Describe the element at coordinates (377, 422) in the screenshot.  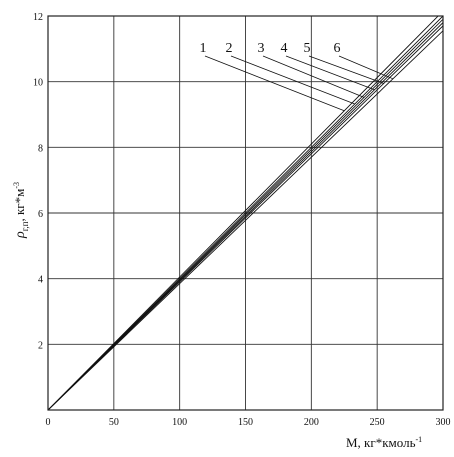
I see `x-tick-label: 250` at that location.